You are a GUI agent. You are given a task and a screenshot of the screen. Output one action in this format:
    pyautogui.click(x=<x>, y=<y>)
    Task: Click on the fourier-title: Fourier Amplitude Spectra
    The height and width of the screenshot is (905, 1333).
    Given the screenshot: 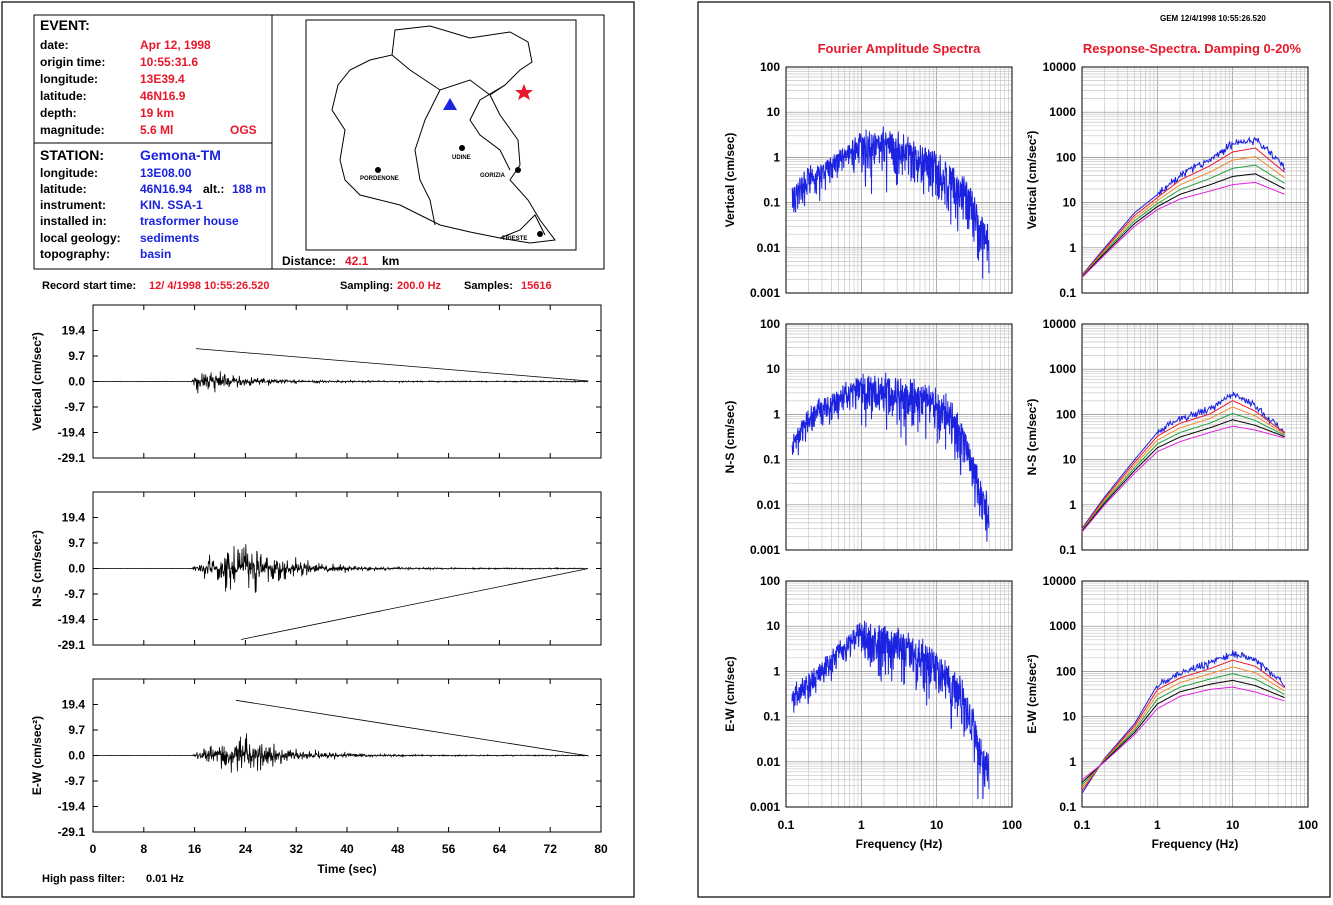 What is the action you would take?
    pyautogui.click(x=900, y=48)
    